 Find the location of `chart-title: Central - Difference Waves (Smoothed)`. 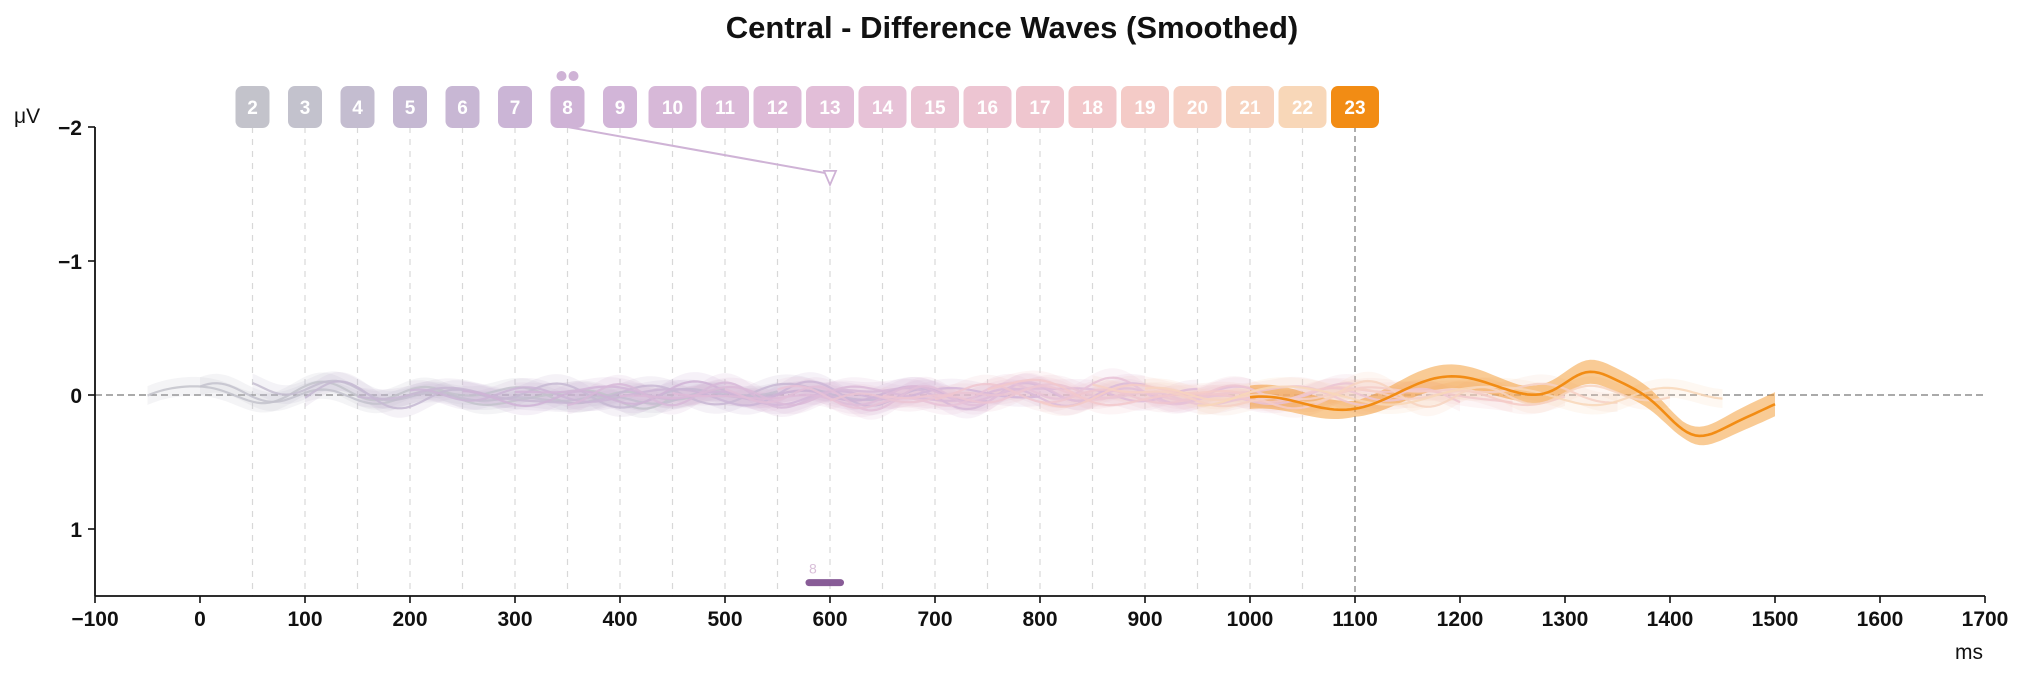

chart-title: Central - Difference Waves (Smoothed) is located at coordinates (1012, 27).